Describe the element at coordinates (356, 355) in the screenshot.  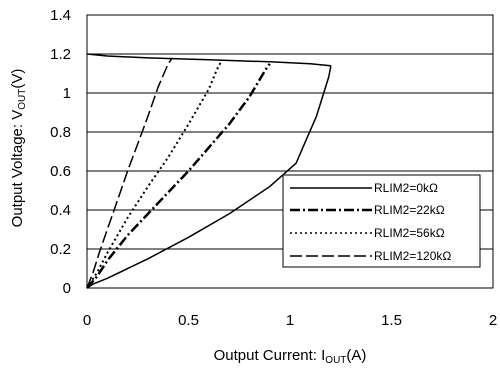
I see `x-axis-title-unit: (A)` at that location.